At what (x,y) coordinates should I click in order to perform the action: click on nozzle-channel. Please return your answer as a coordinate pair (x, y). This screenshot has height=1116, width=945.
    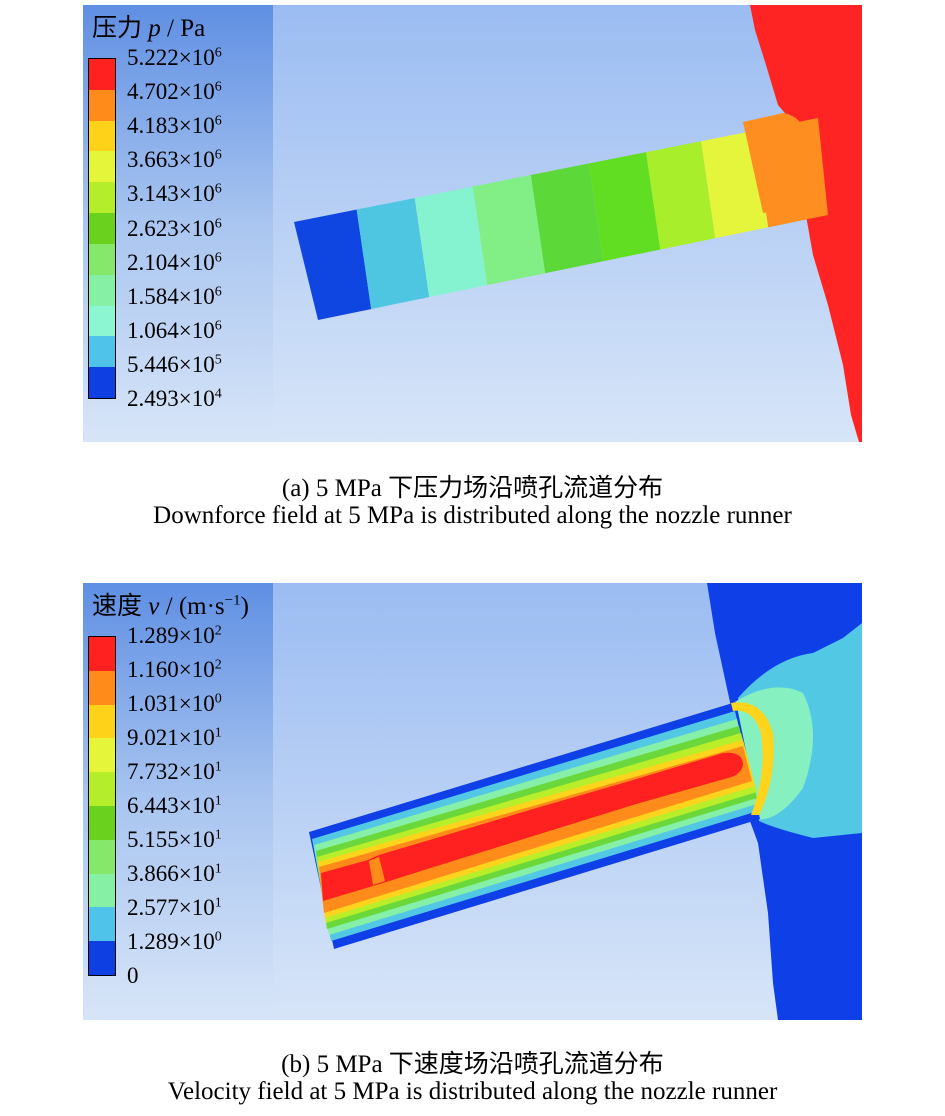
    Looking at the image, I should click on (534, 825).